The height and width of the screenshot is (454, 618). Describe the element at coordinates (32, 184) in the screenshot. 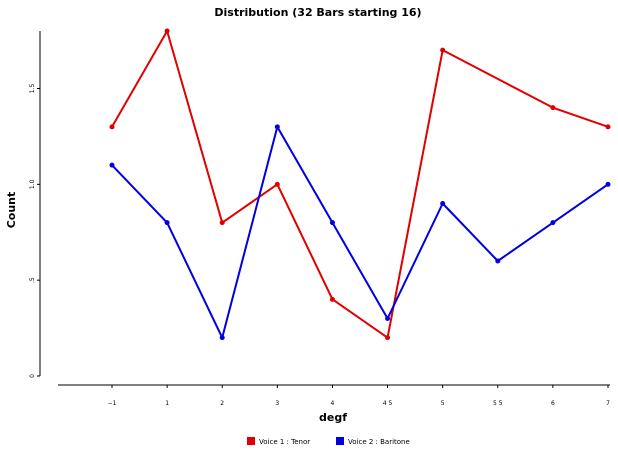

I see `y-tick-label: 1.0` at that location.